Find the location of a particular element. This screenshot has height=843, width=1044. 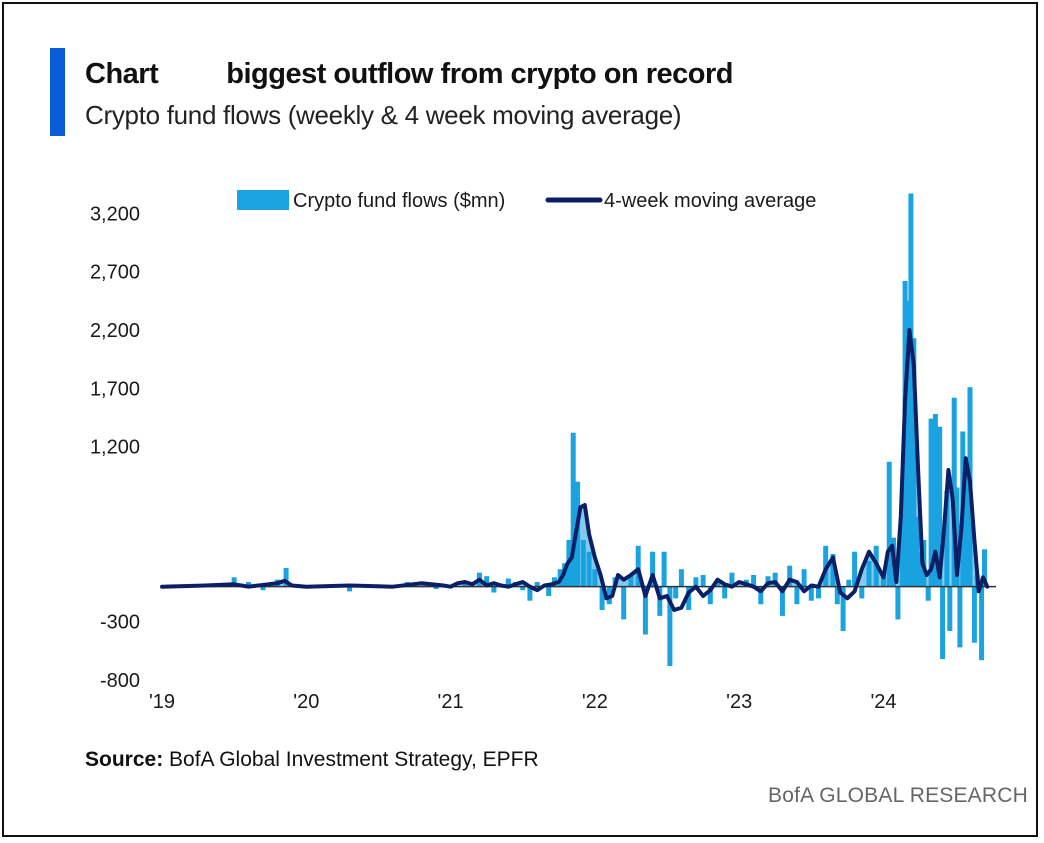

y-tick-label: 1,700 is located at coordinates (115, 389).